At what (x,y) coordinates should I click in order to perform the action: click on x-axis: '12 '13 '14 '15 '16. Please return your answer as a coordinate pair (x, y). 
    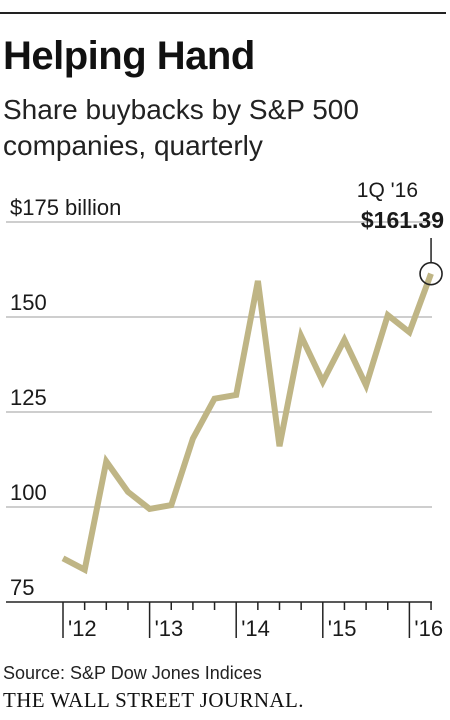
    Looking at the image, I should click on (224, 621).